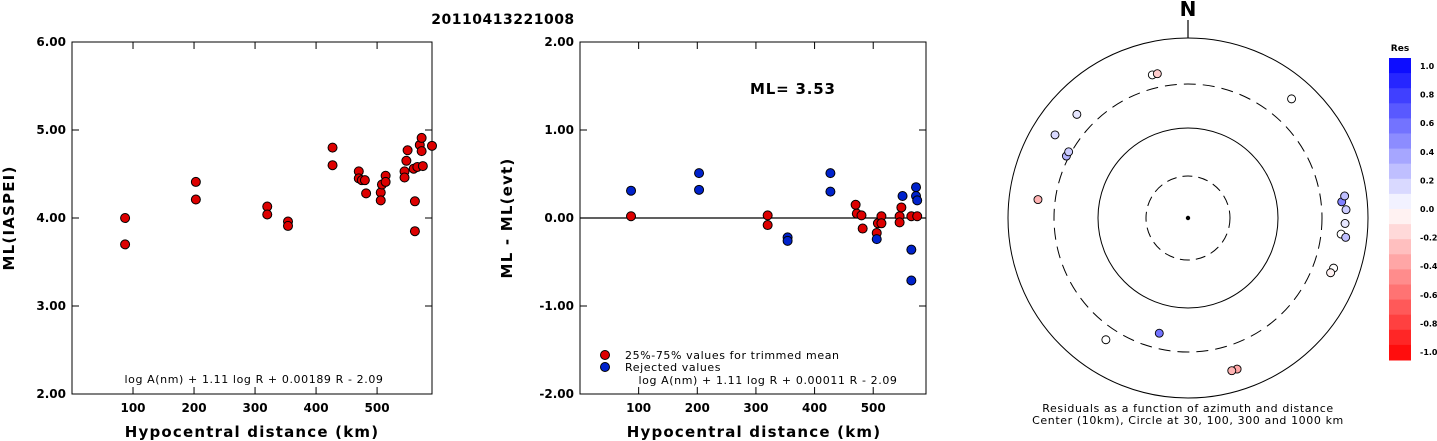 This screenshot has height=441, width=1437. Describe the element at coordinates (1427, 66) in the screenshot. I see `colorbar-tick-label: 1.0` at that location.